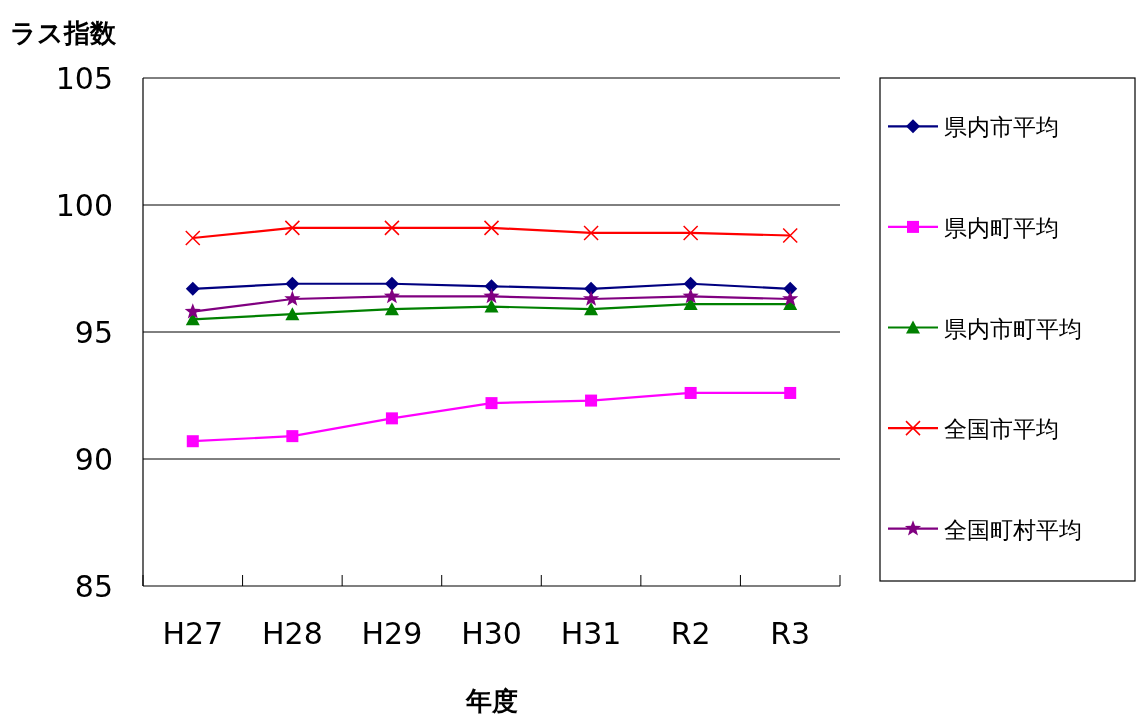 Image resolution: width=1140 pixels, height=716 pixels. Describe the element at coordinates (93, 332) in the screenshot. I see `y-tick-label: 95` at that location.